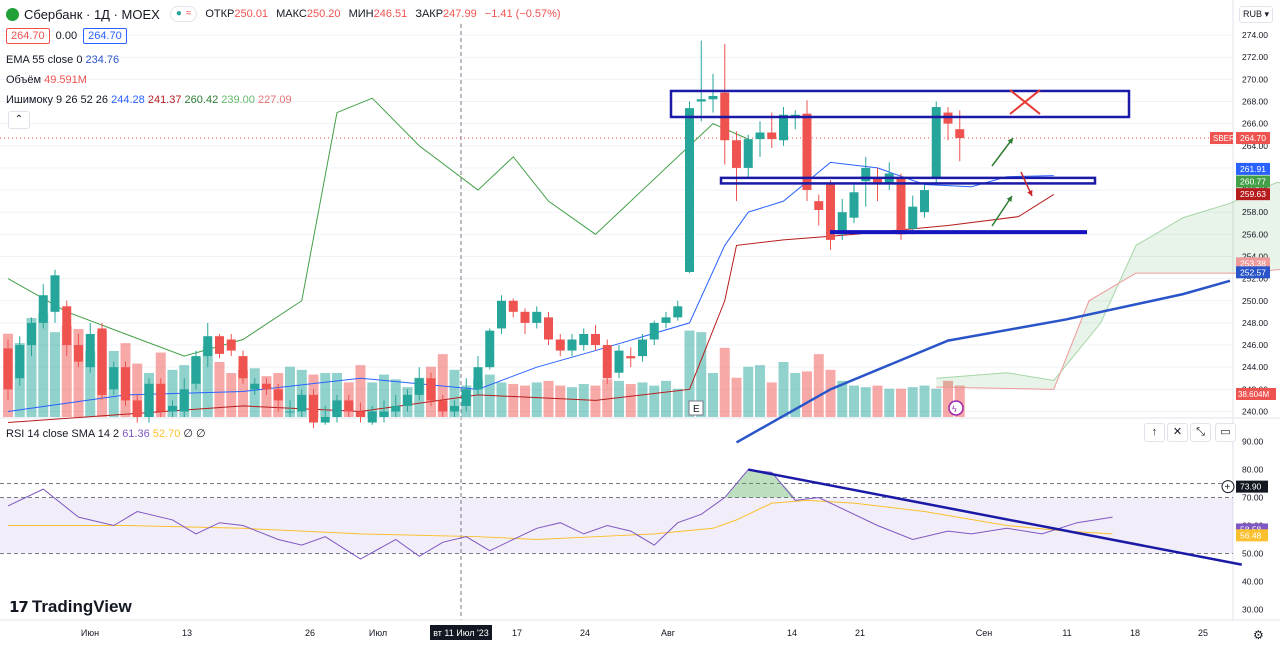 The image size is (1280, 645). I want to click on price-tick-label: 244.00, so click(1255, 367).